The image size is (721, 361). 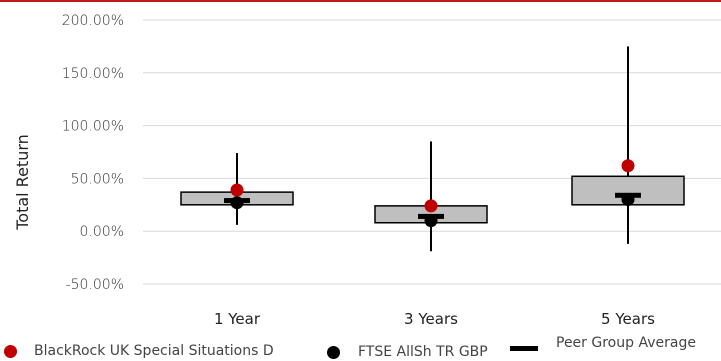 I want to click on dash-line-icon, so click(x=524, y=348).